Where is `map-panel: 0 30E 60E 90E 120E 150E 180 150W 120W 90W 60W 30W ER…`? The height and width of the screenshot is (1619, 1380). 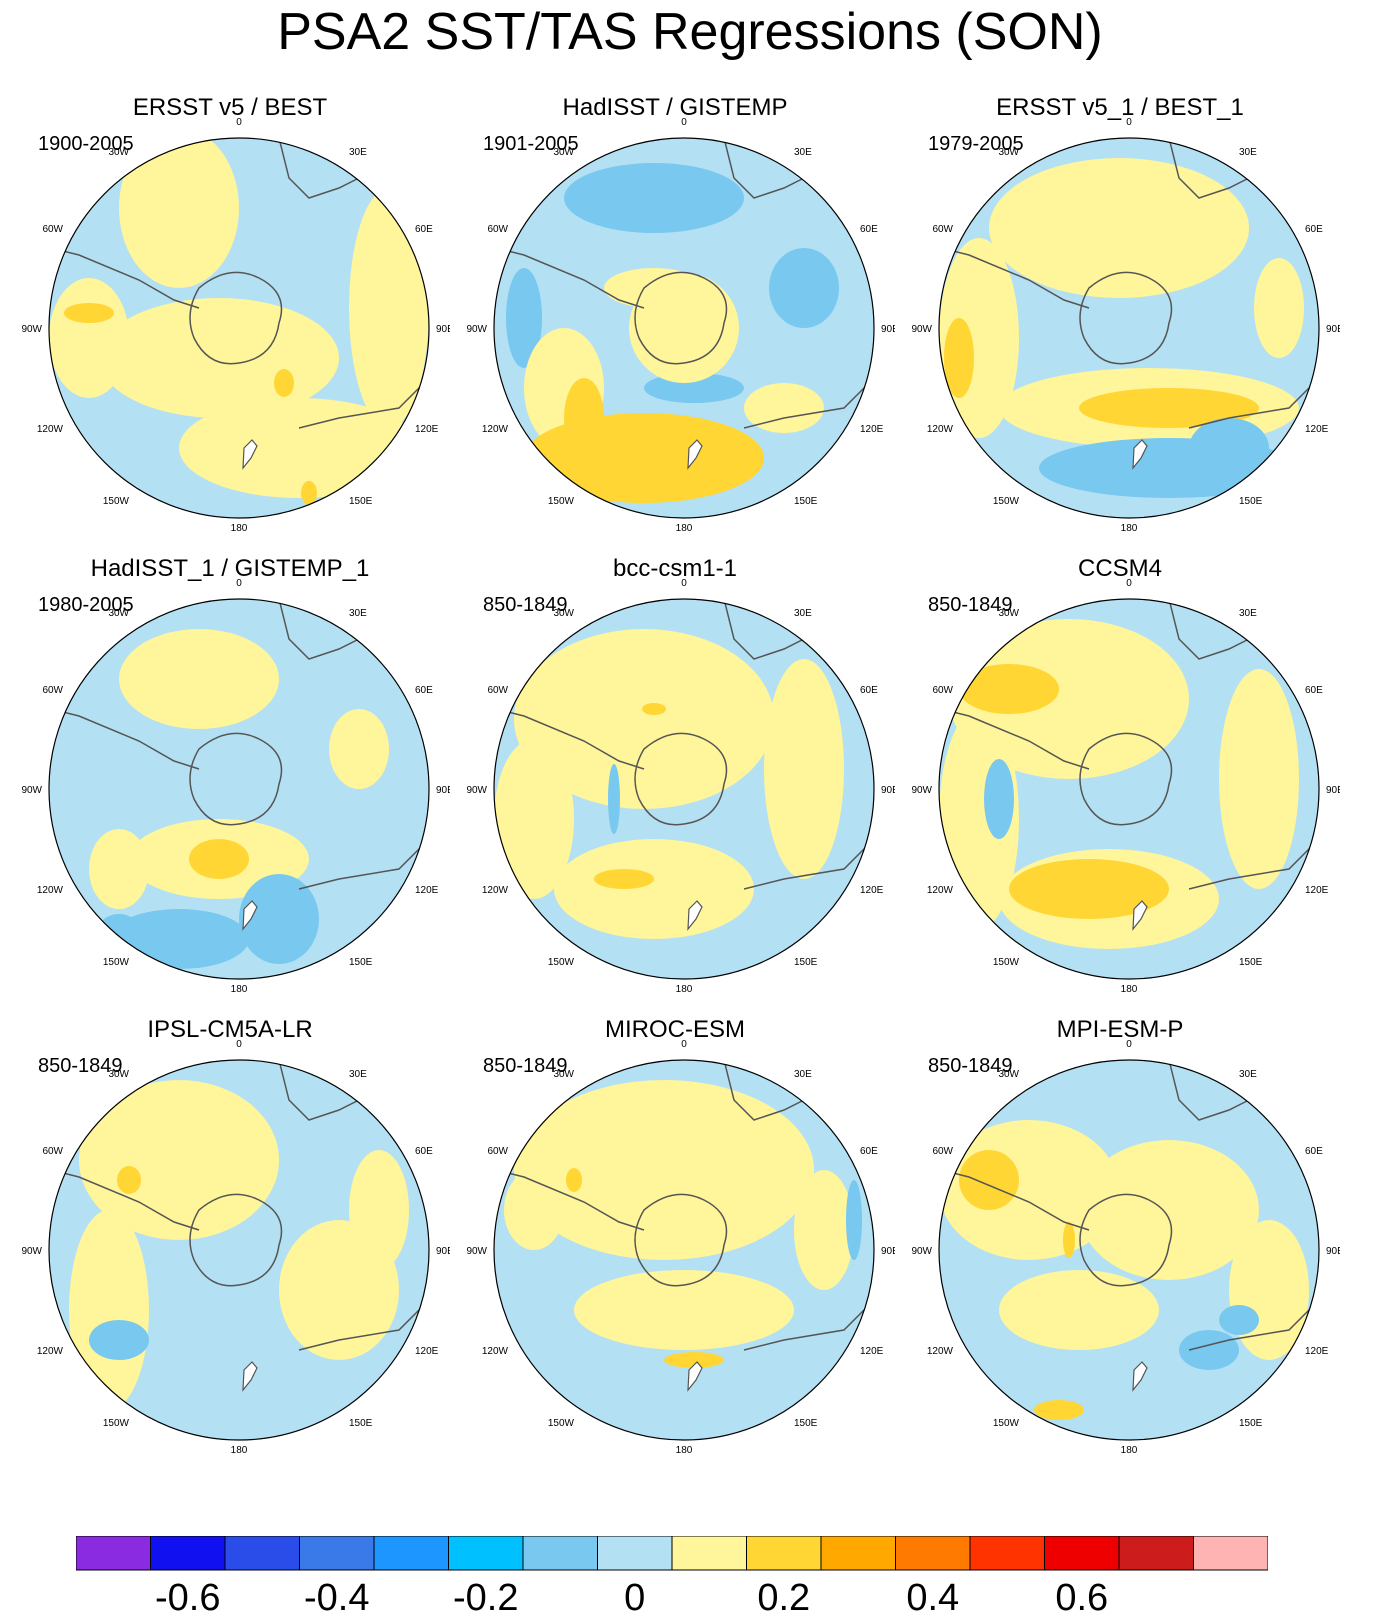
map-panel: 0 30E 60E 90E 120E 150E 180 150W 120W 90W 60W 30W ER… is located at coordinates (1120, 324).